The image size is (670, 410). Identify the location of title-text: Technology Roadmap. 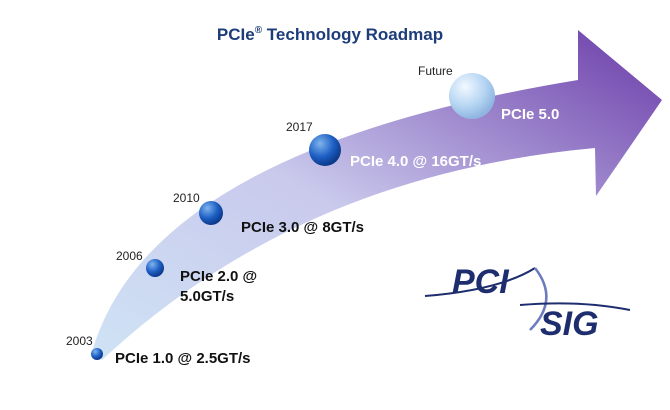
(352, 34).